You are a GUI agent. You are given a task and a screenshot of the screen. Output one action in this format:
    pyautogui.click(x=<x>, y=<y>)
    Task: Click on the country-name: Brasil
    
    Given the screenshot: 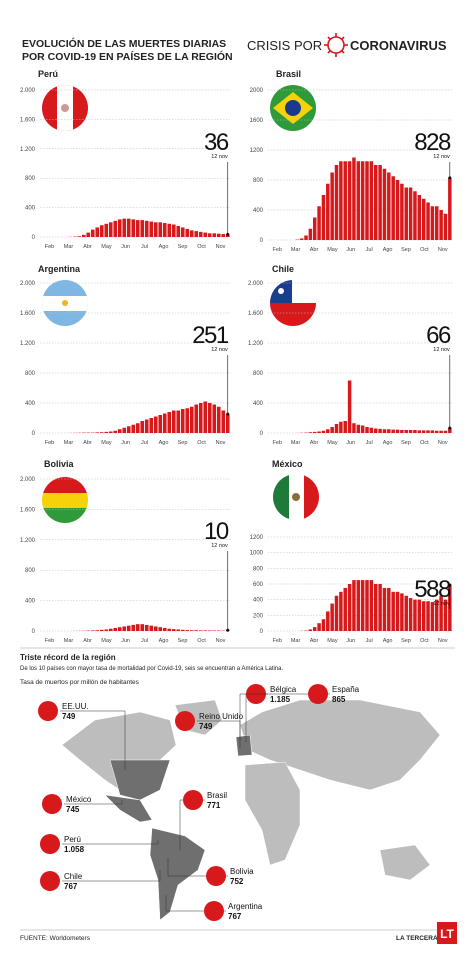 What is the action you would take?
    pyautogui.click(x=217, y=795)
    